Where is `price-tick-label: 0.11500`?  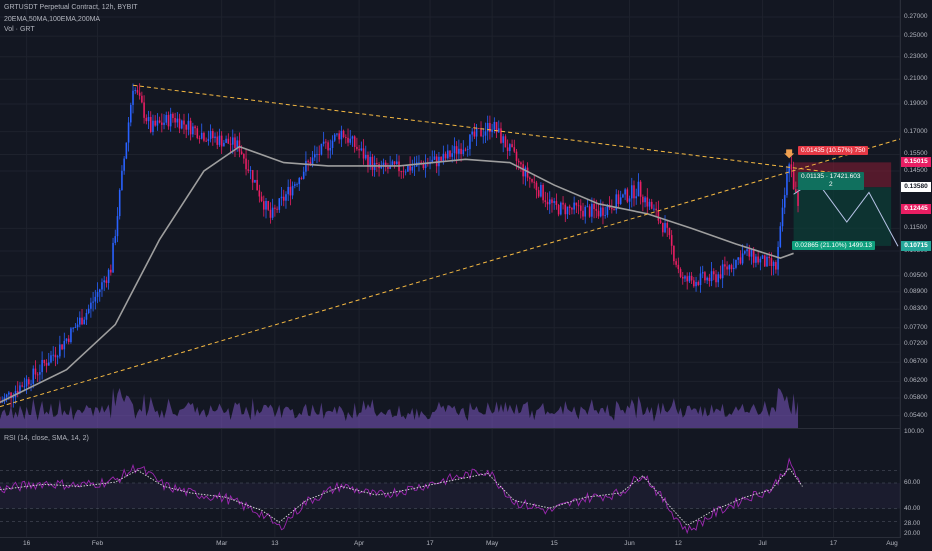 price-tick-label: 0.11500 is located at coordinates (916, 228).